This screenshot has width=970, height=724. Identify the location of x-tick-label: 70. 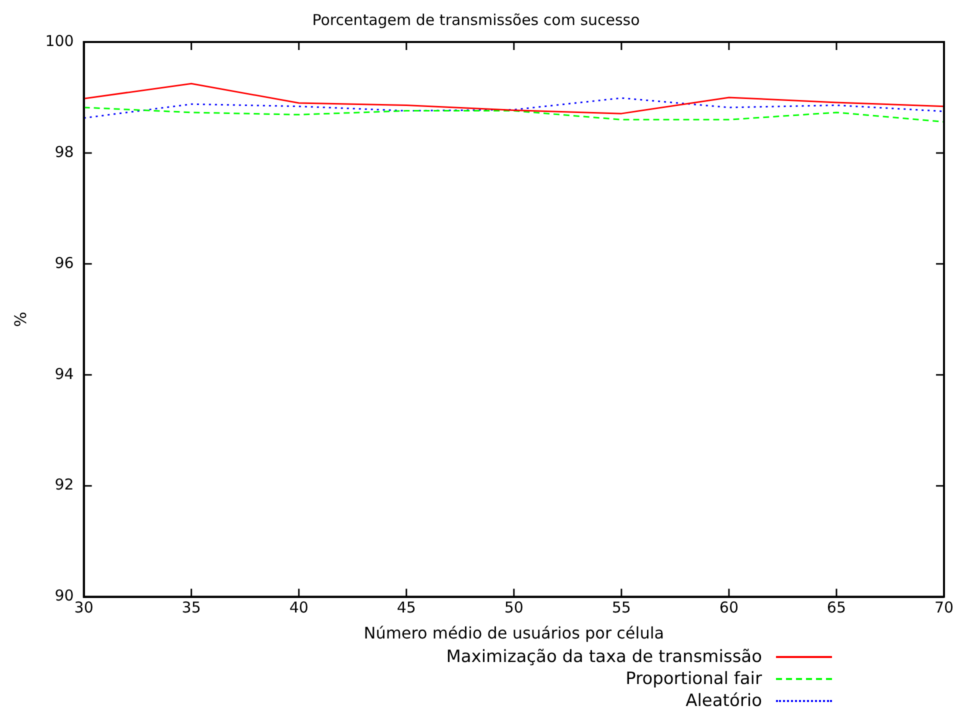
(944, 607).